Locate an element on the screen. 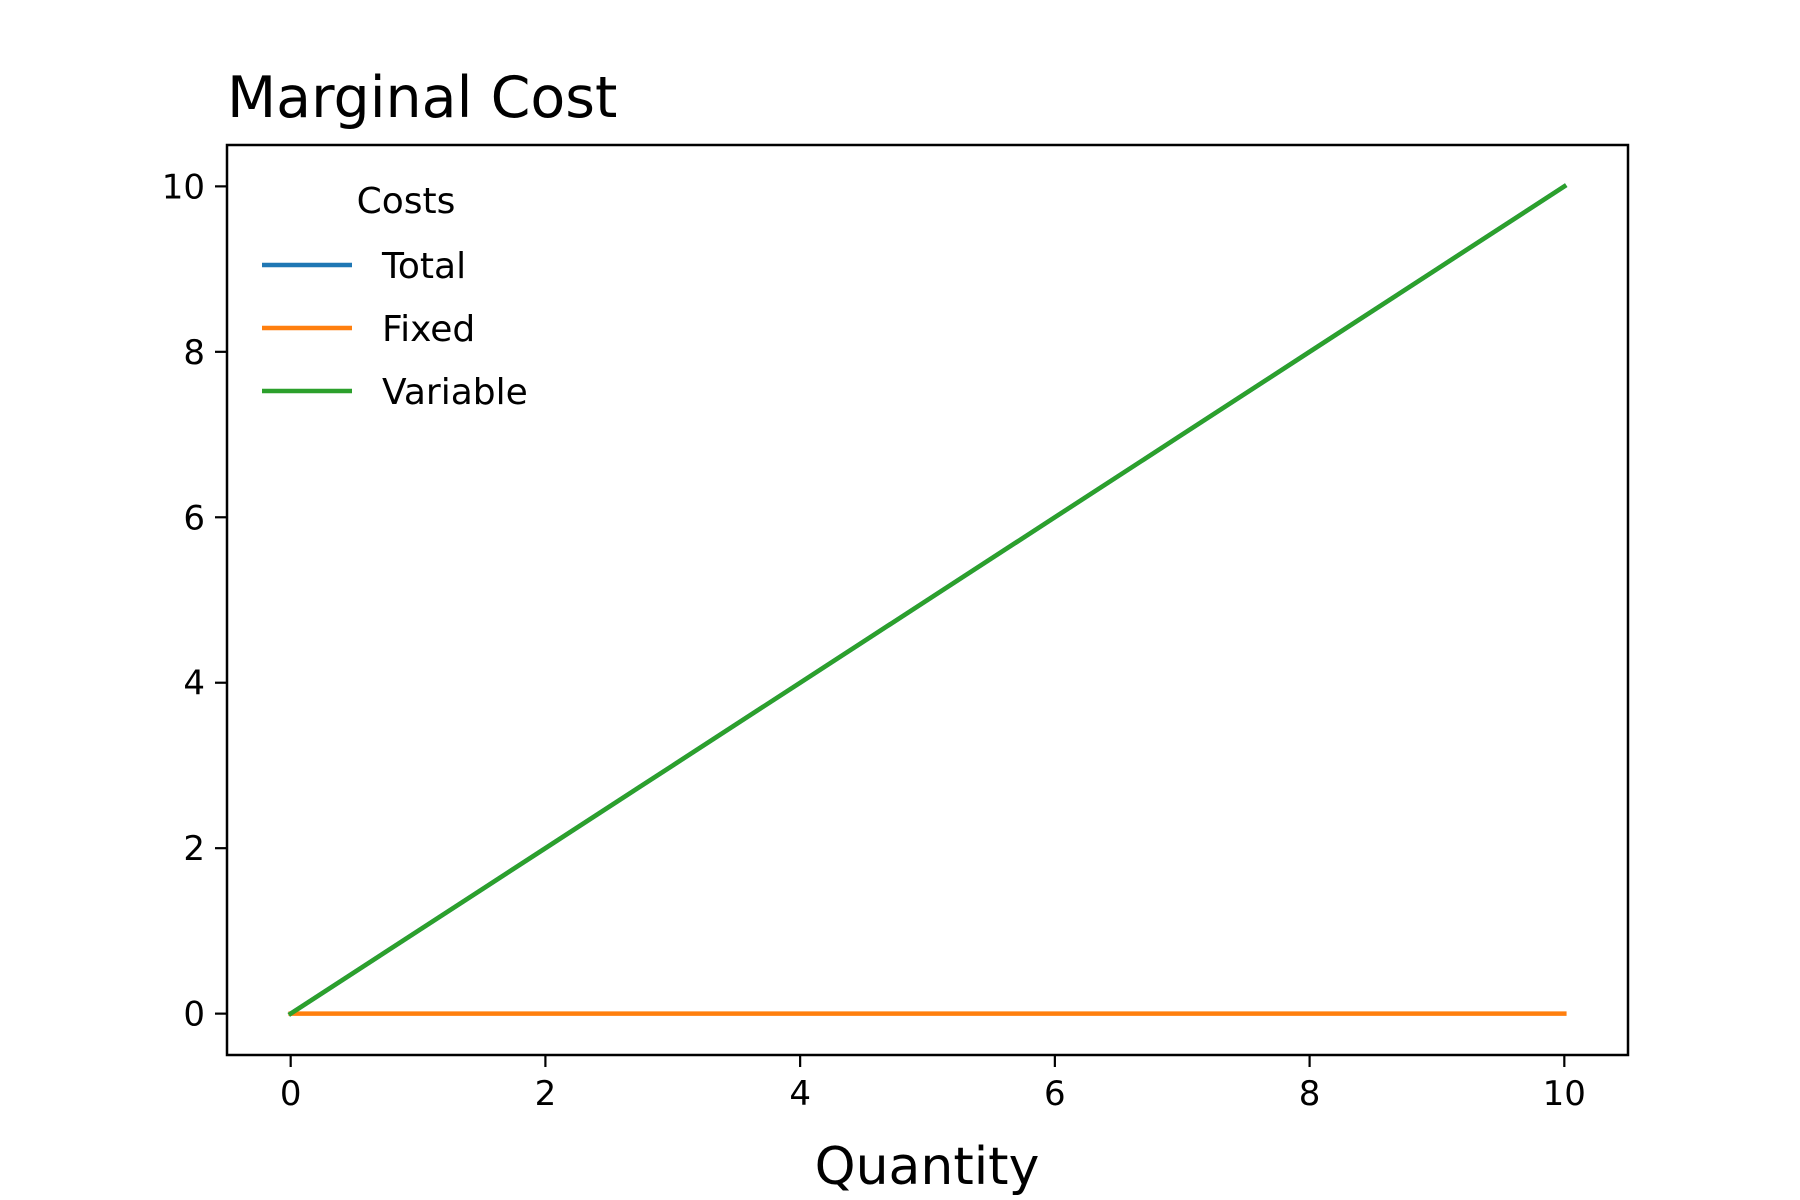 Image resolution: width=1800 pixels, height=1200 pixels. legend-entries: Total Fixed Variable is located at coordinates (395, 329).